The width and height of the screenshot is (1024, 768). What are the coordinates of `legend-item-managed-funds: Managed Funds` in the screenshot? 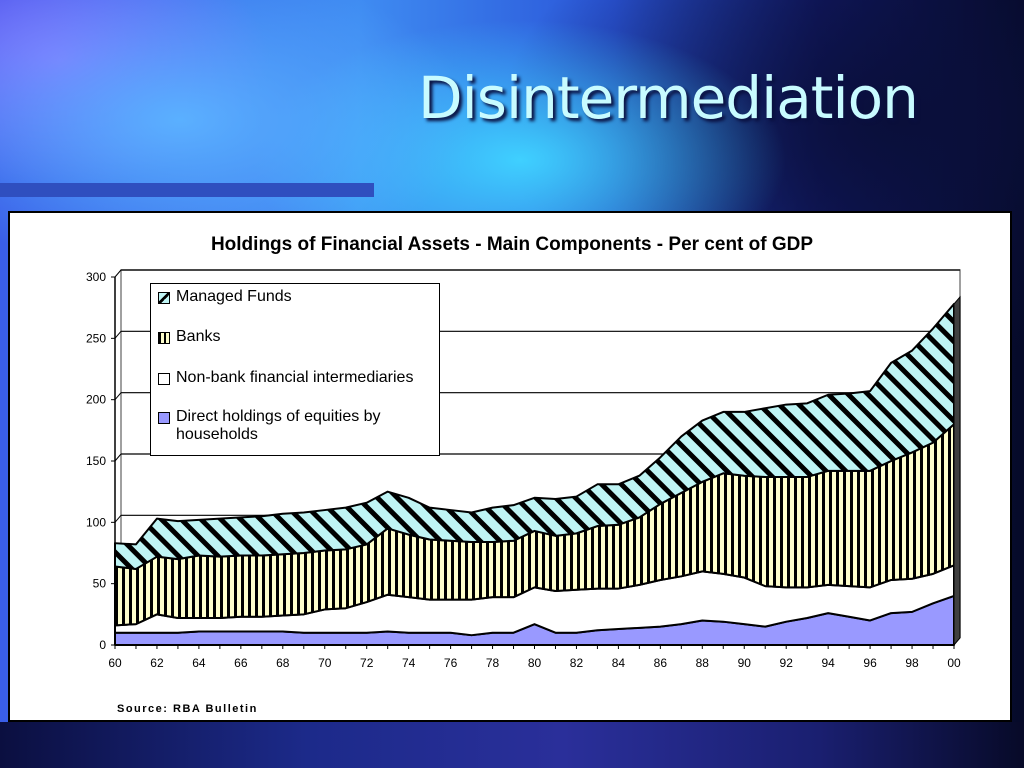 It's located at (225, 297).